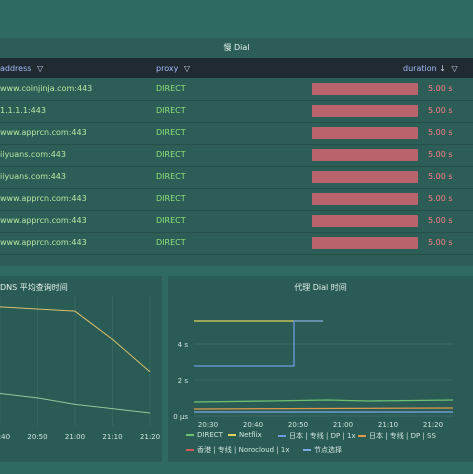 This screenshot has height=474, width=473. I want to click on column-proxy: proxy ▽, so click(173, 68).